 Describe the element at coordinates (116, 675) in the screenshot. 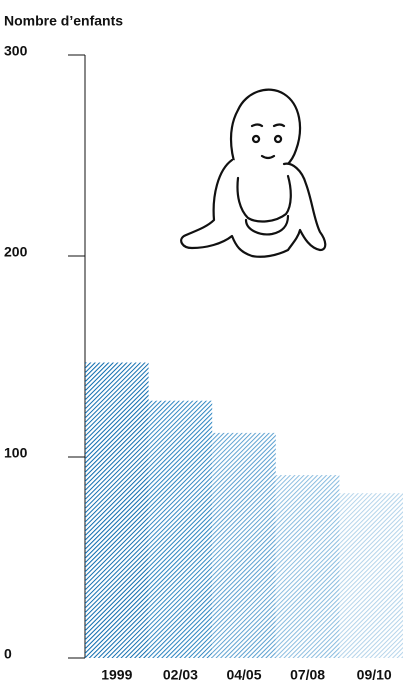

I see `x-tick-label: 1999` at that location.